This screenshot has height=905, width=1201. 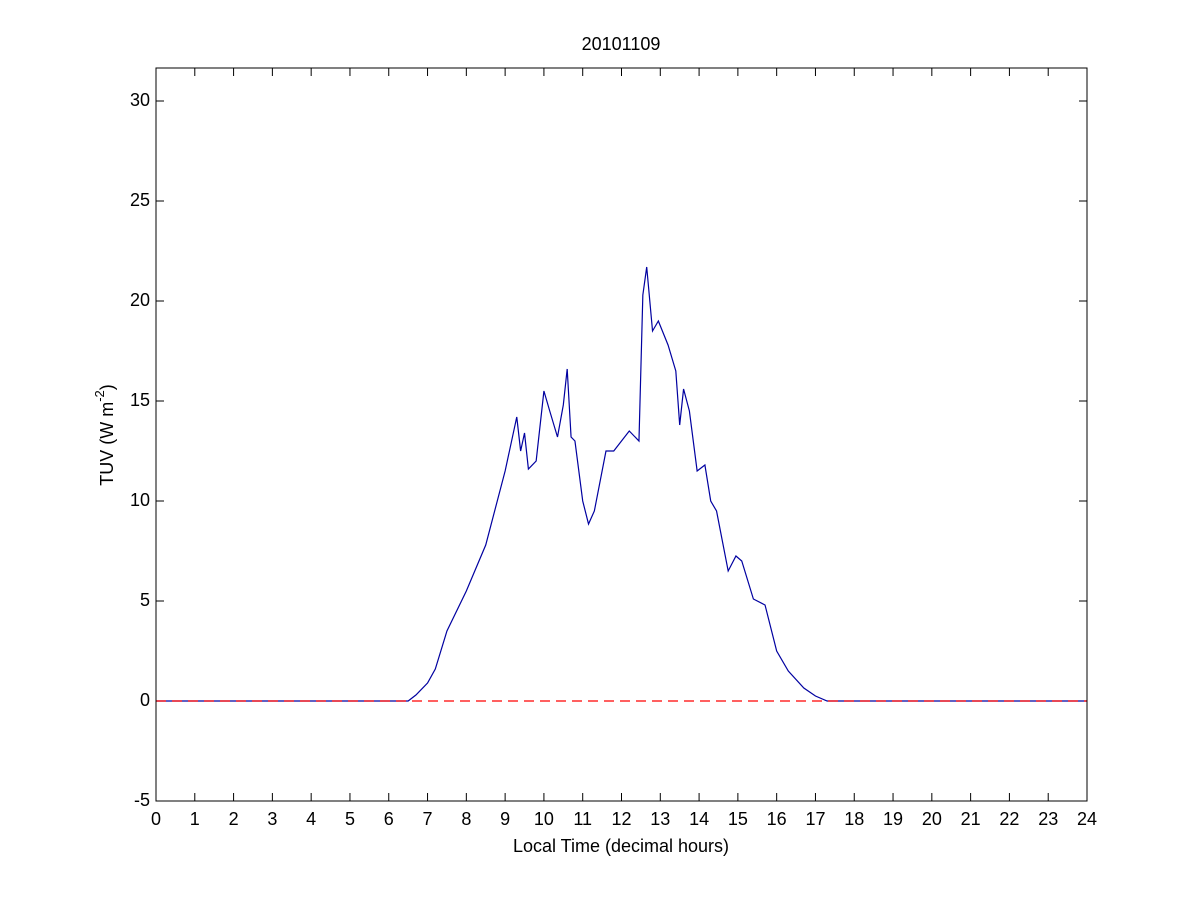 What do you see at coordinates (621, 846) in the screenshot?
I see `x-axis-label: Local Time (decimal hours)` at bounding box center [621, 846].